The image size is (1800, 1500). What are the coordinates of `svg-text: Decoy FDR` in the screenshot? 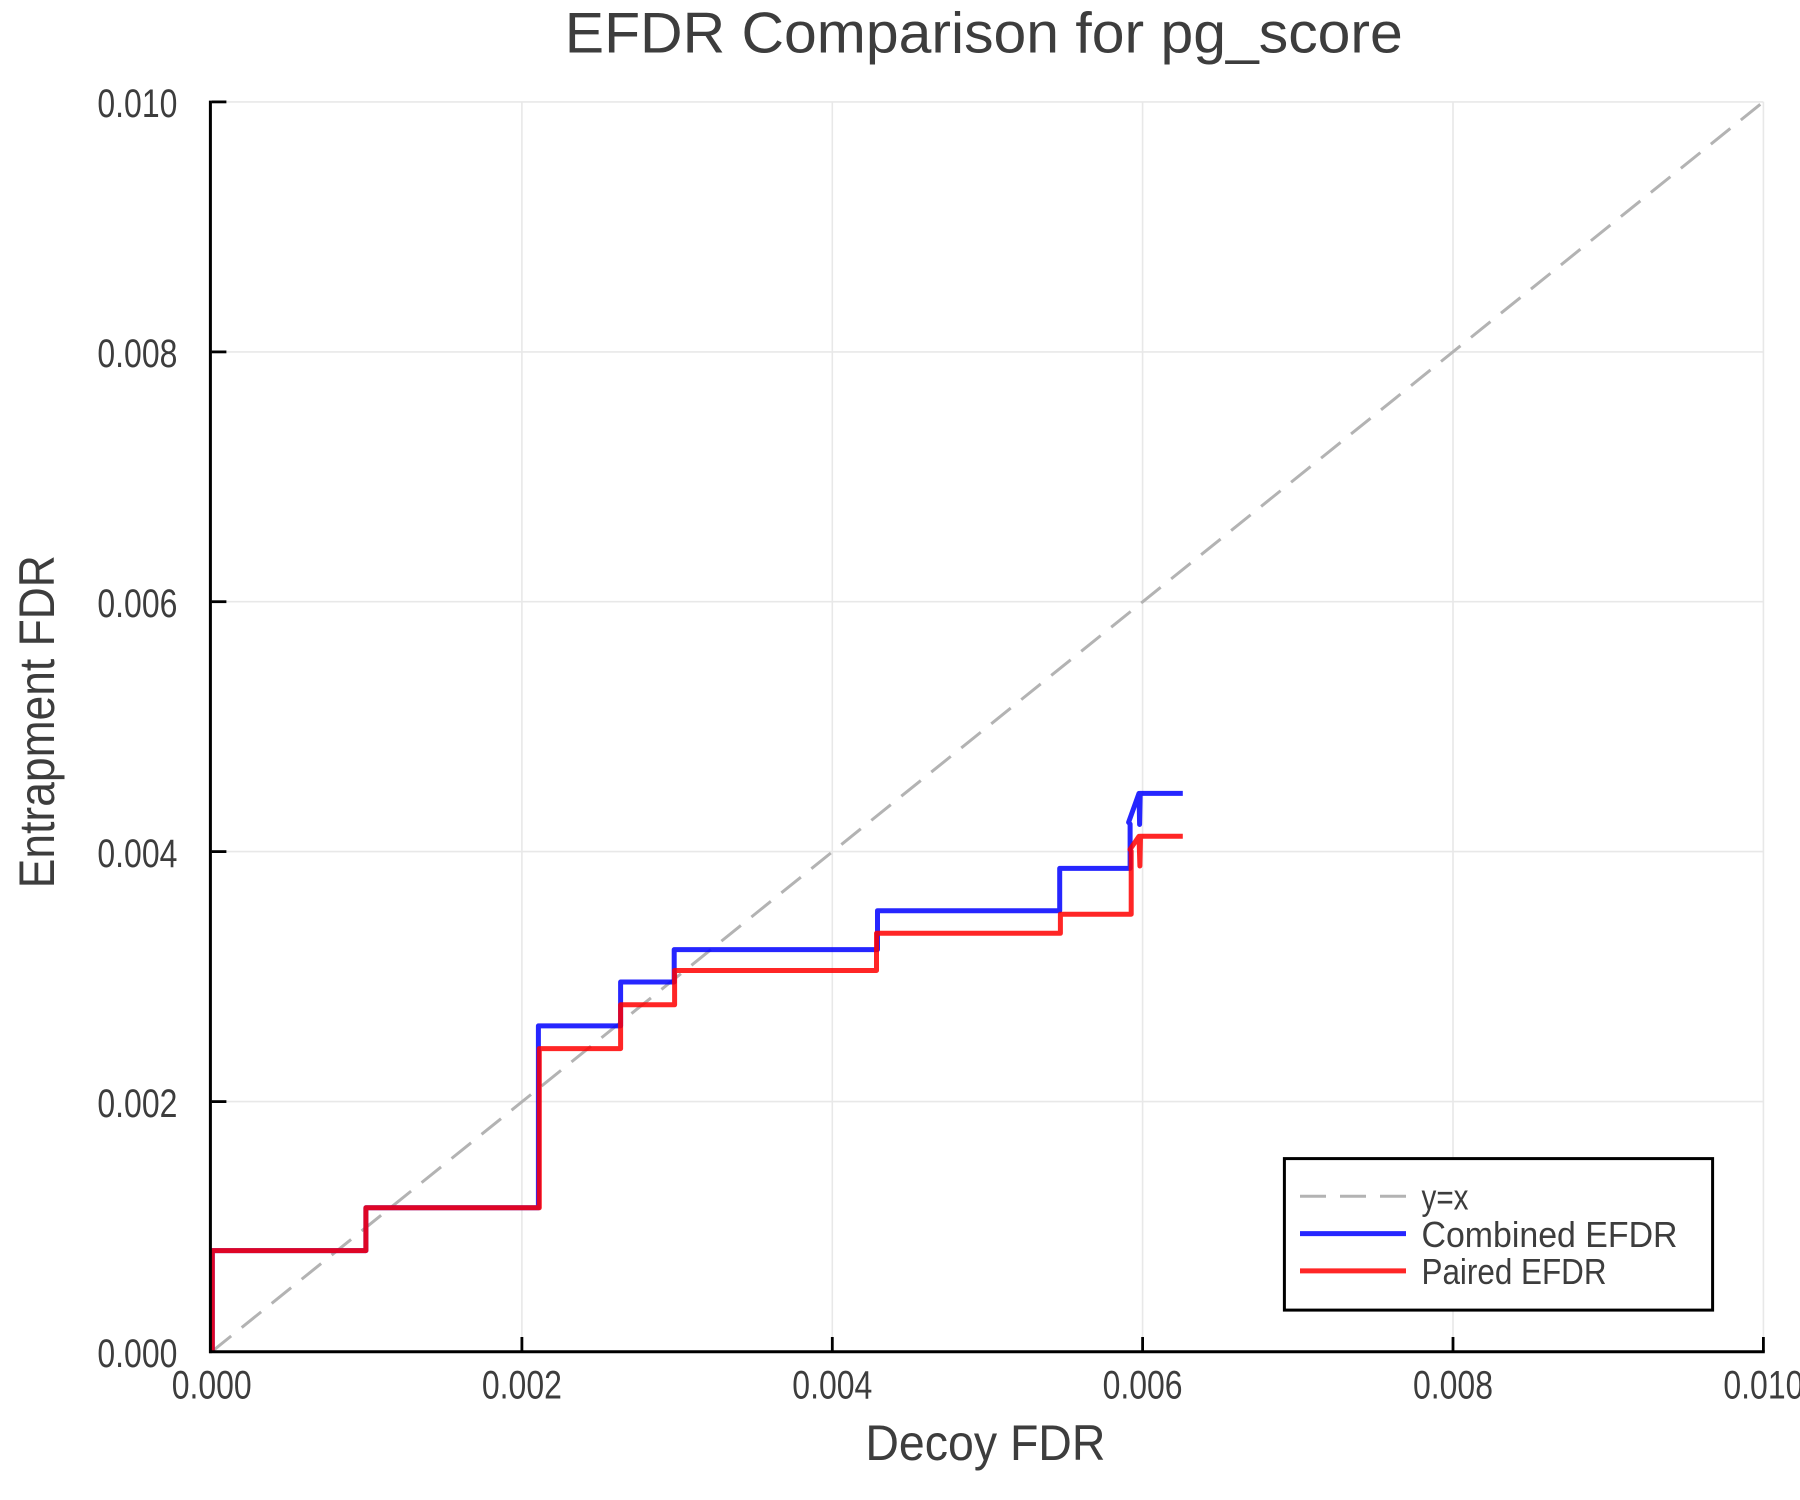 It's located at (985, 1443).